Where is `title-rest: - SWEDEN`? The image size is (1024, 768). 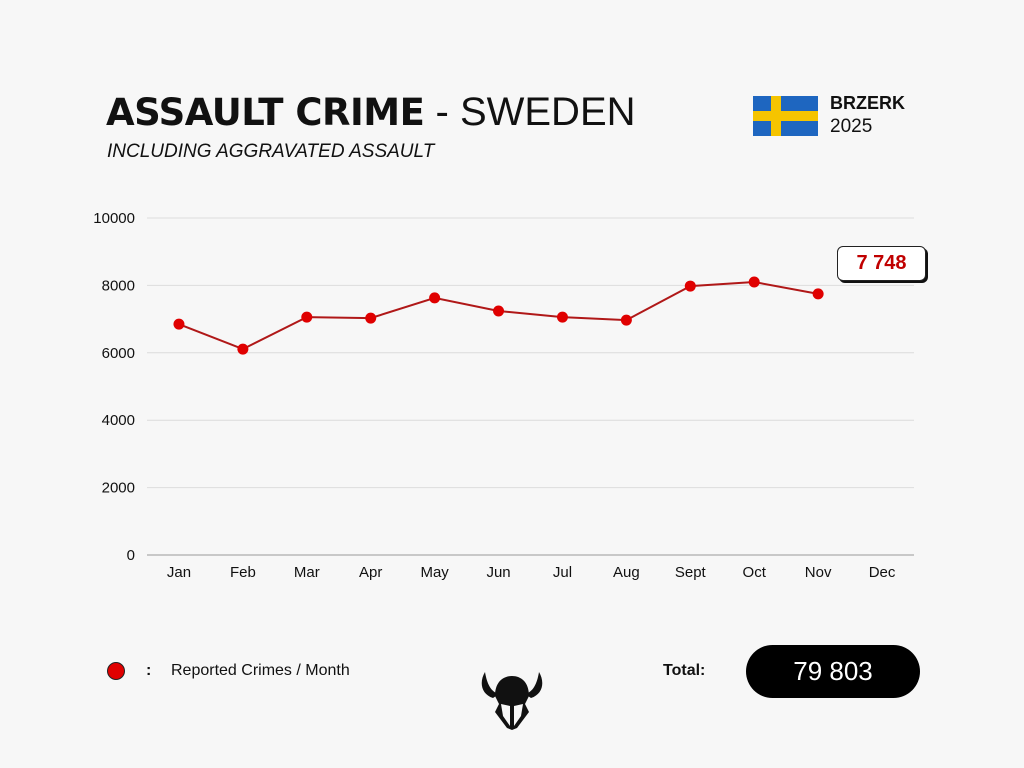 title-rest: - SWEDEN is located at coordinates (530, 112).